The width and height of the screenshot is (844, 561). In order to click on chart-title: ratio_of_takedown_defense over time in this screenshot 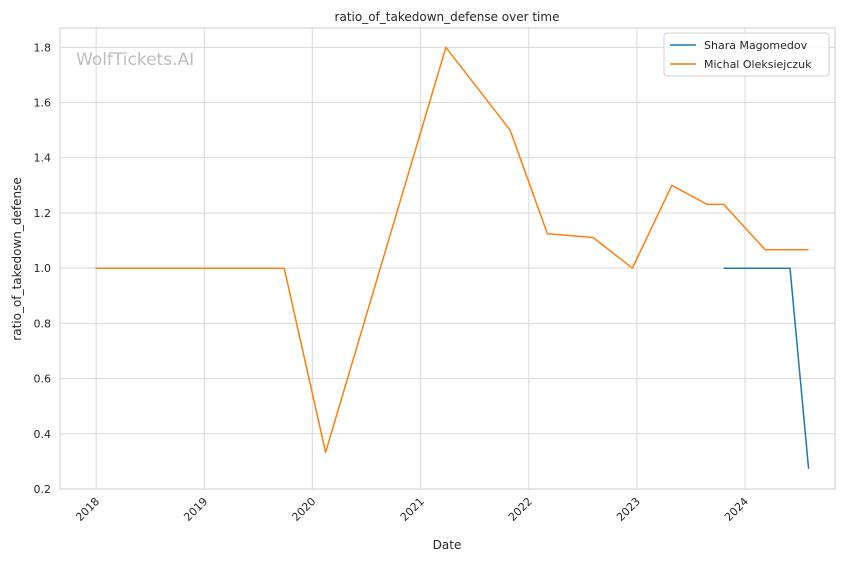, I will do `click(447, 17)`.